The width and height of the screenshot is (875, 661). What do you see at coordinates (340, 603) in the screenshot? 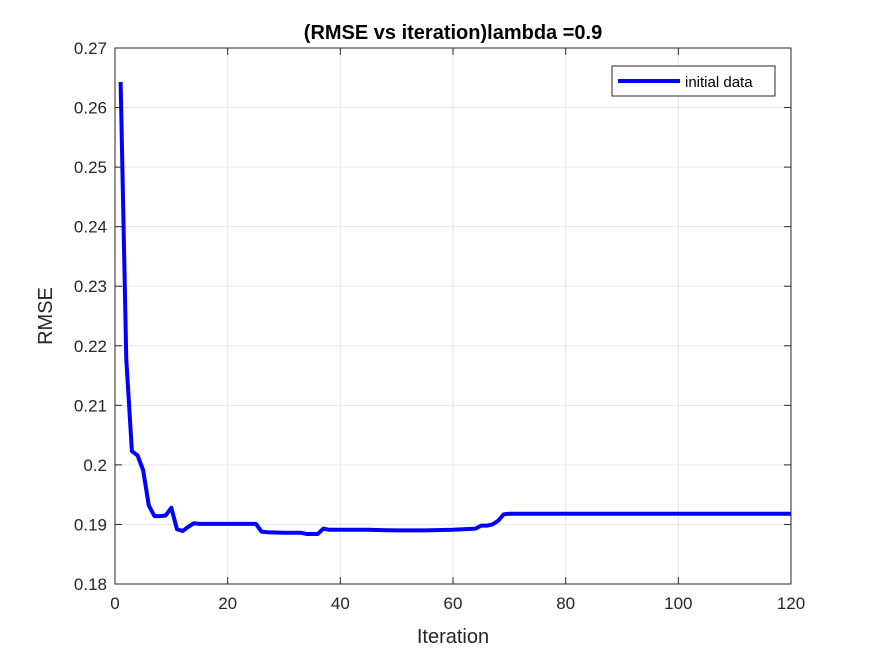
I see `x-tick-label: 40` at bounding box center [340, 603].